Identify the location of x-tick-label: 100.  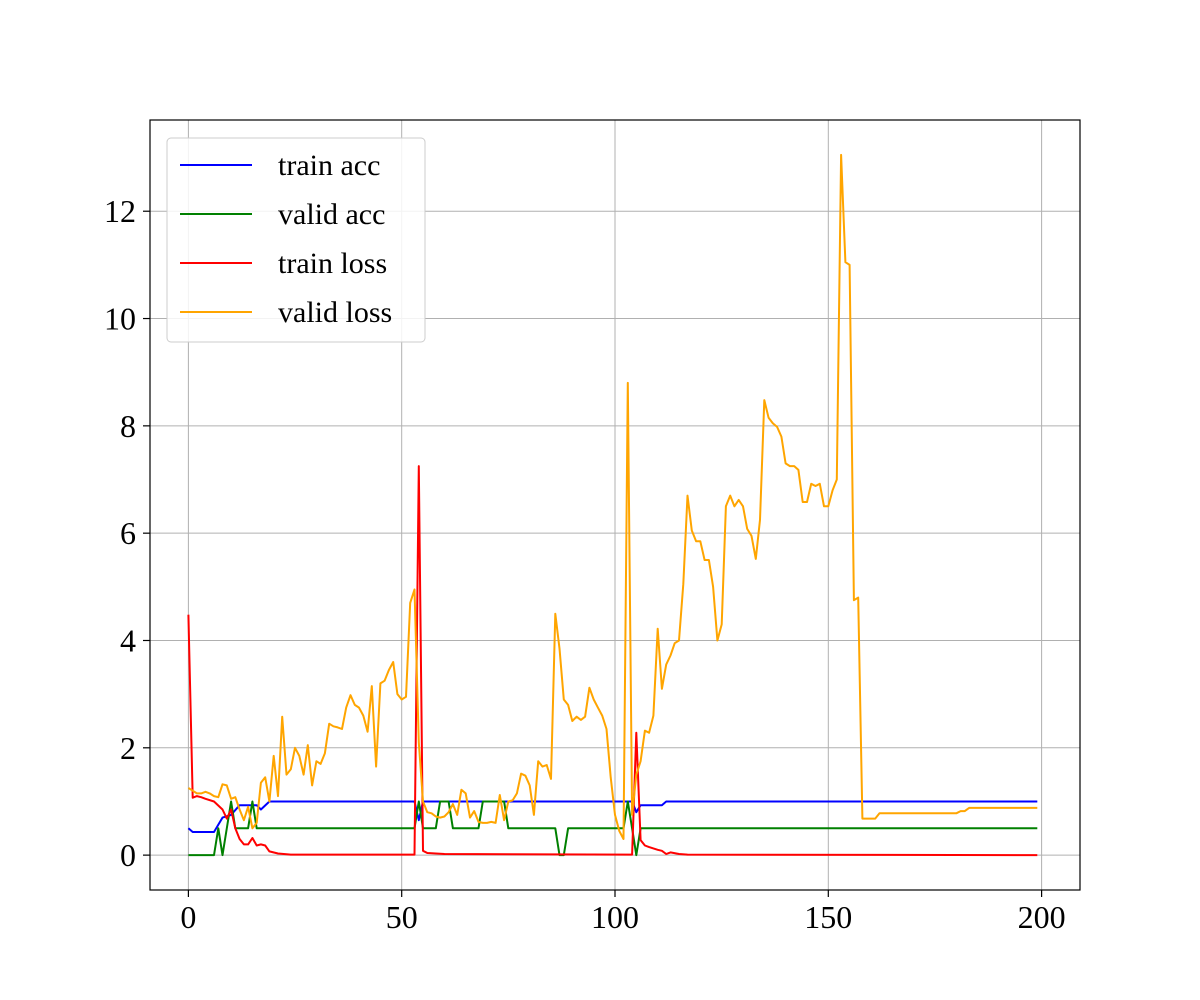
(615, 917).